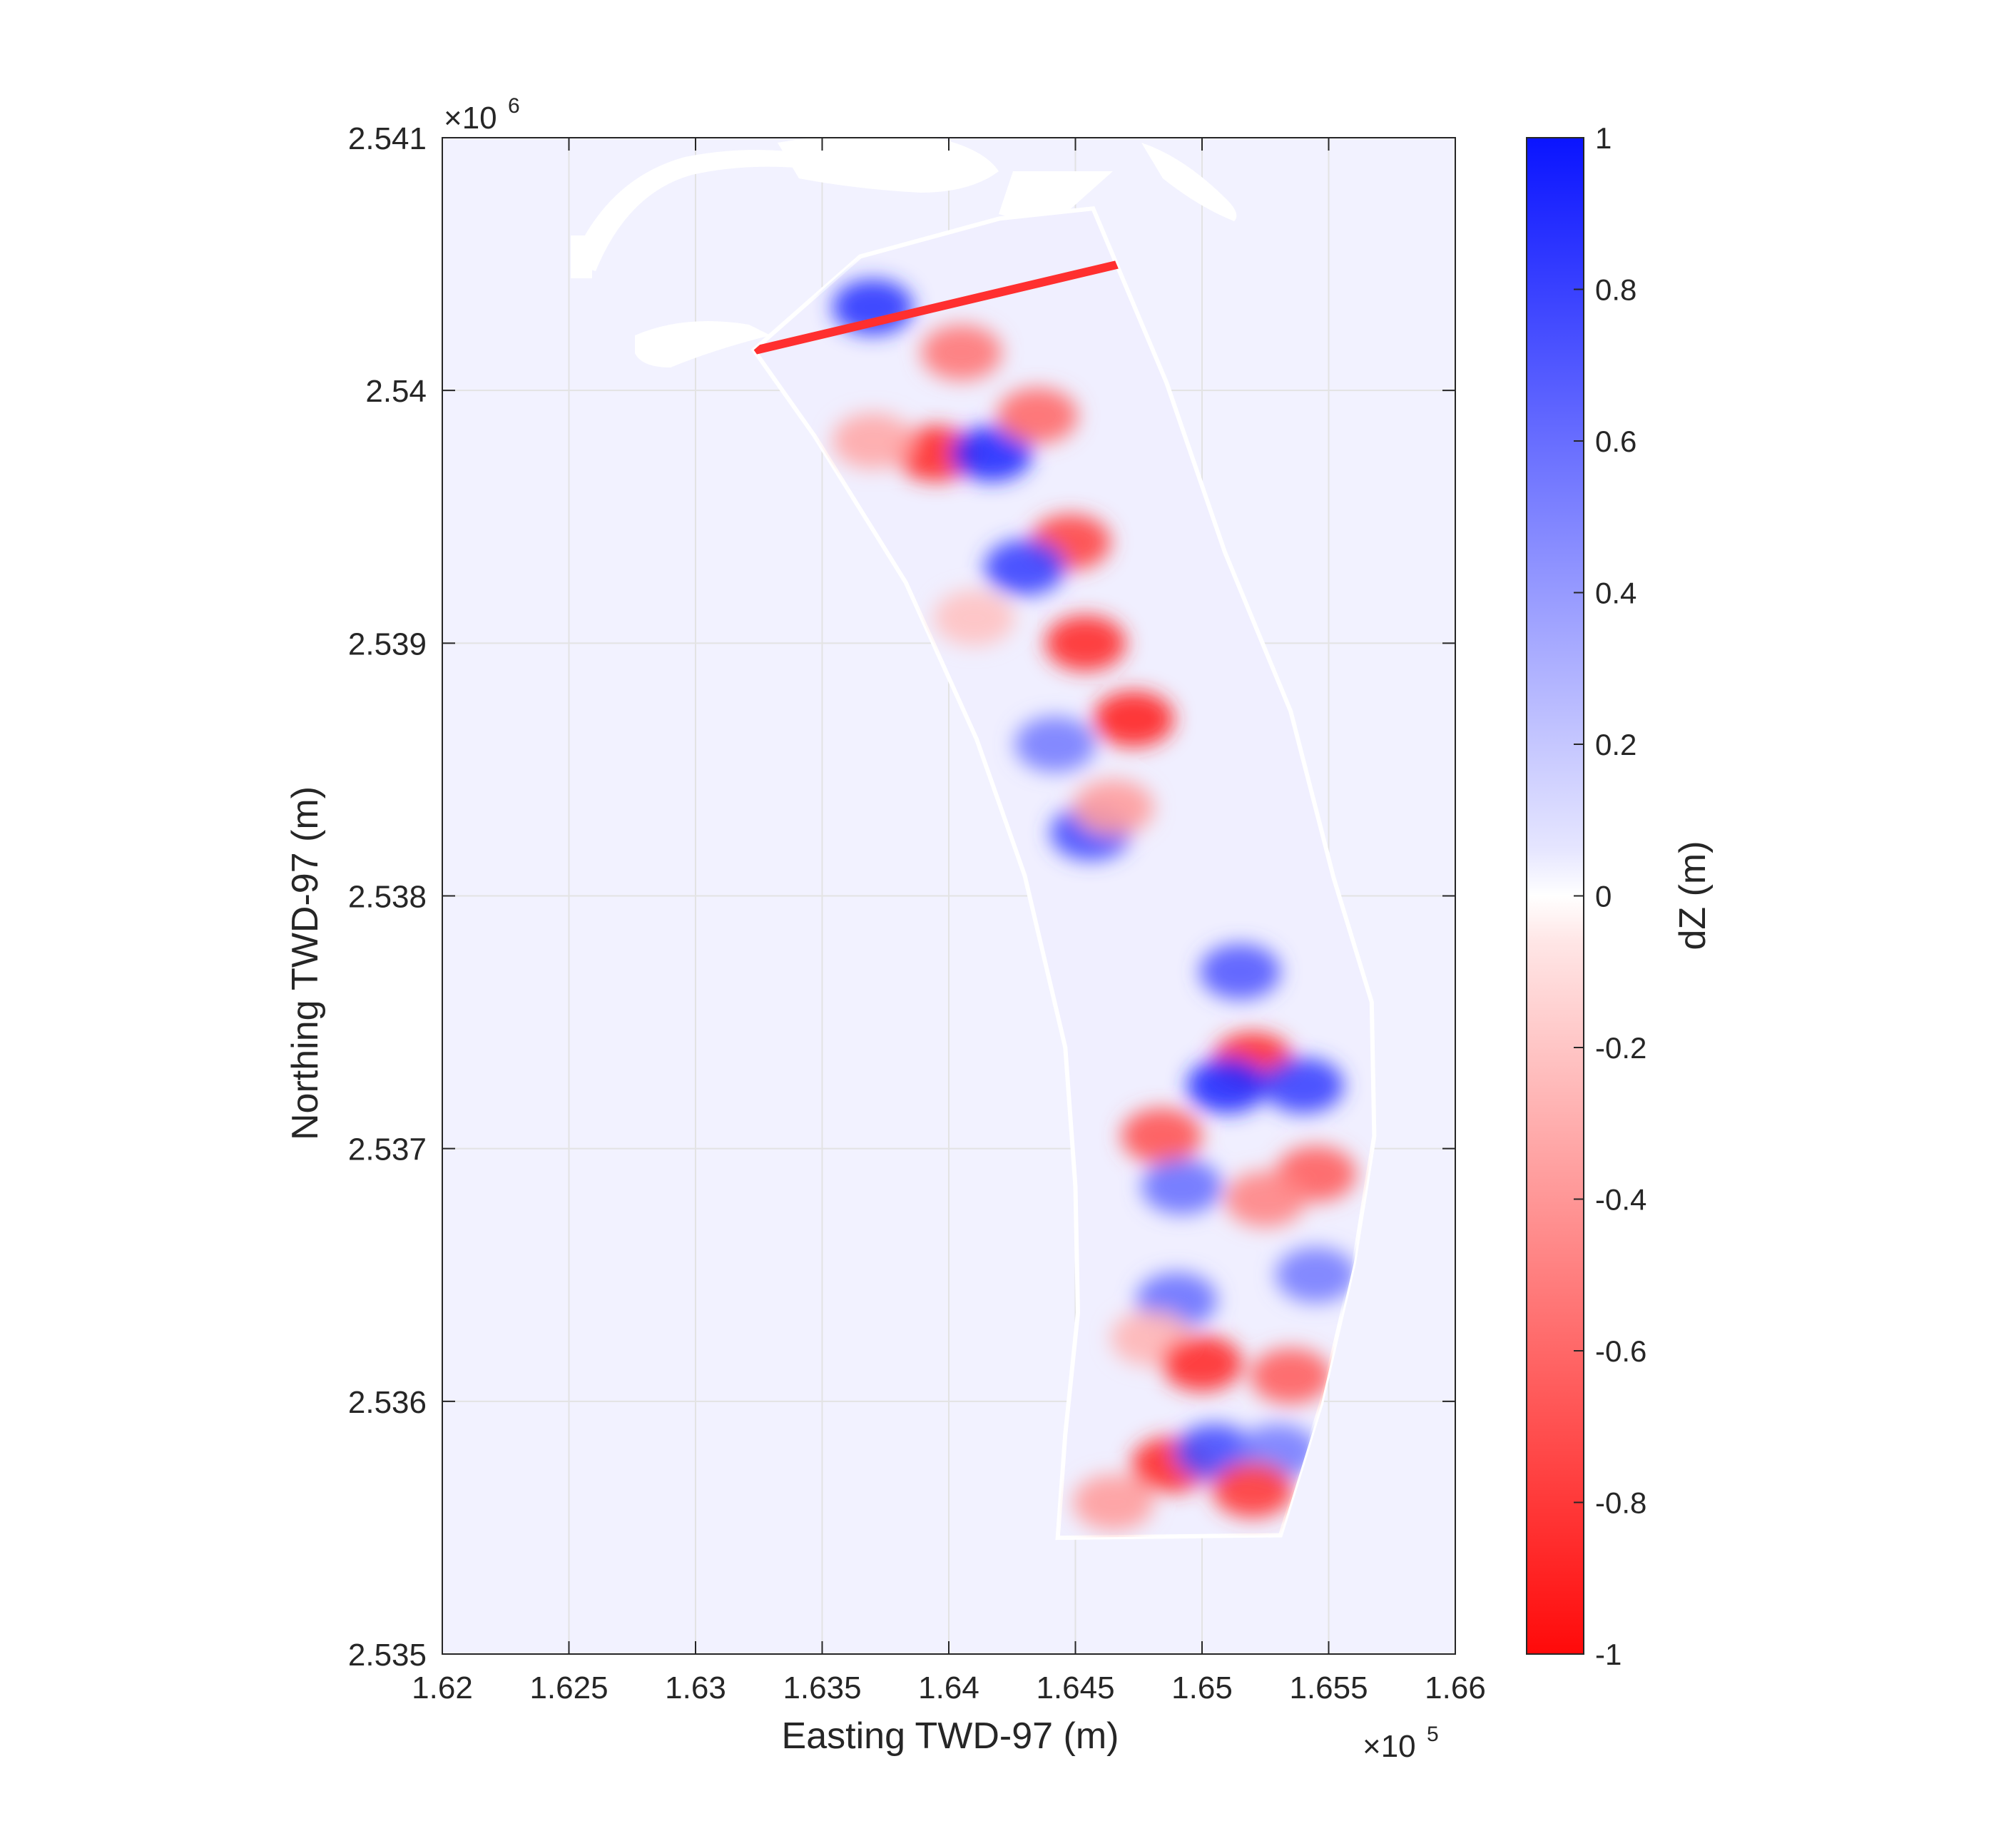 The width and height of the screenshot is (2016, 1841). Describe the element at coordinates (1389, 1746) in the screenshot. I see `x-exponent-base: ×10` at that location.